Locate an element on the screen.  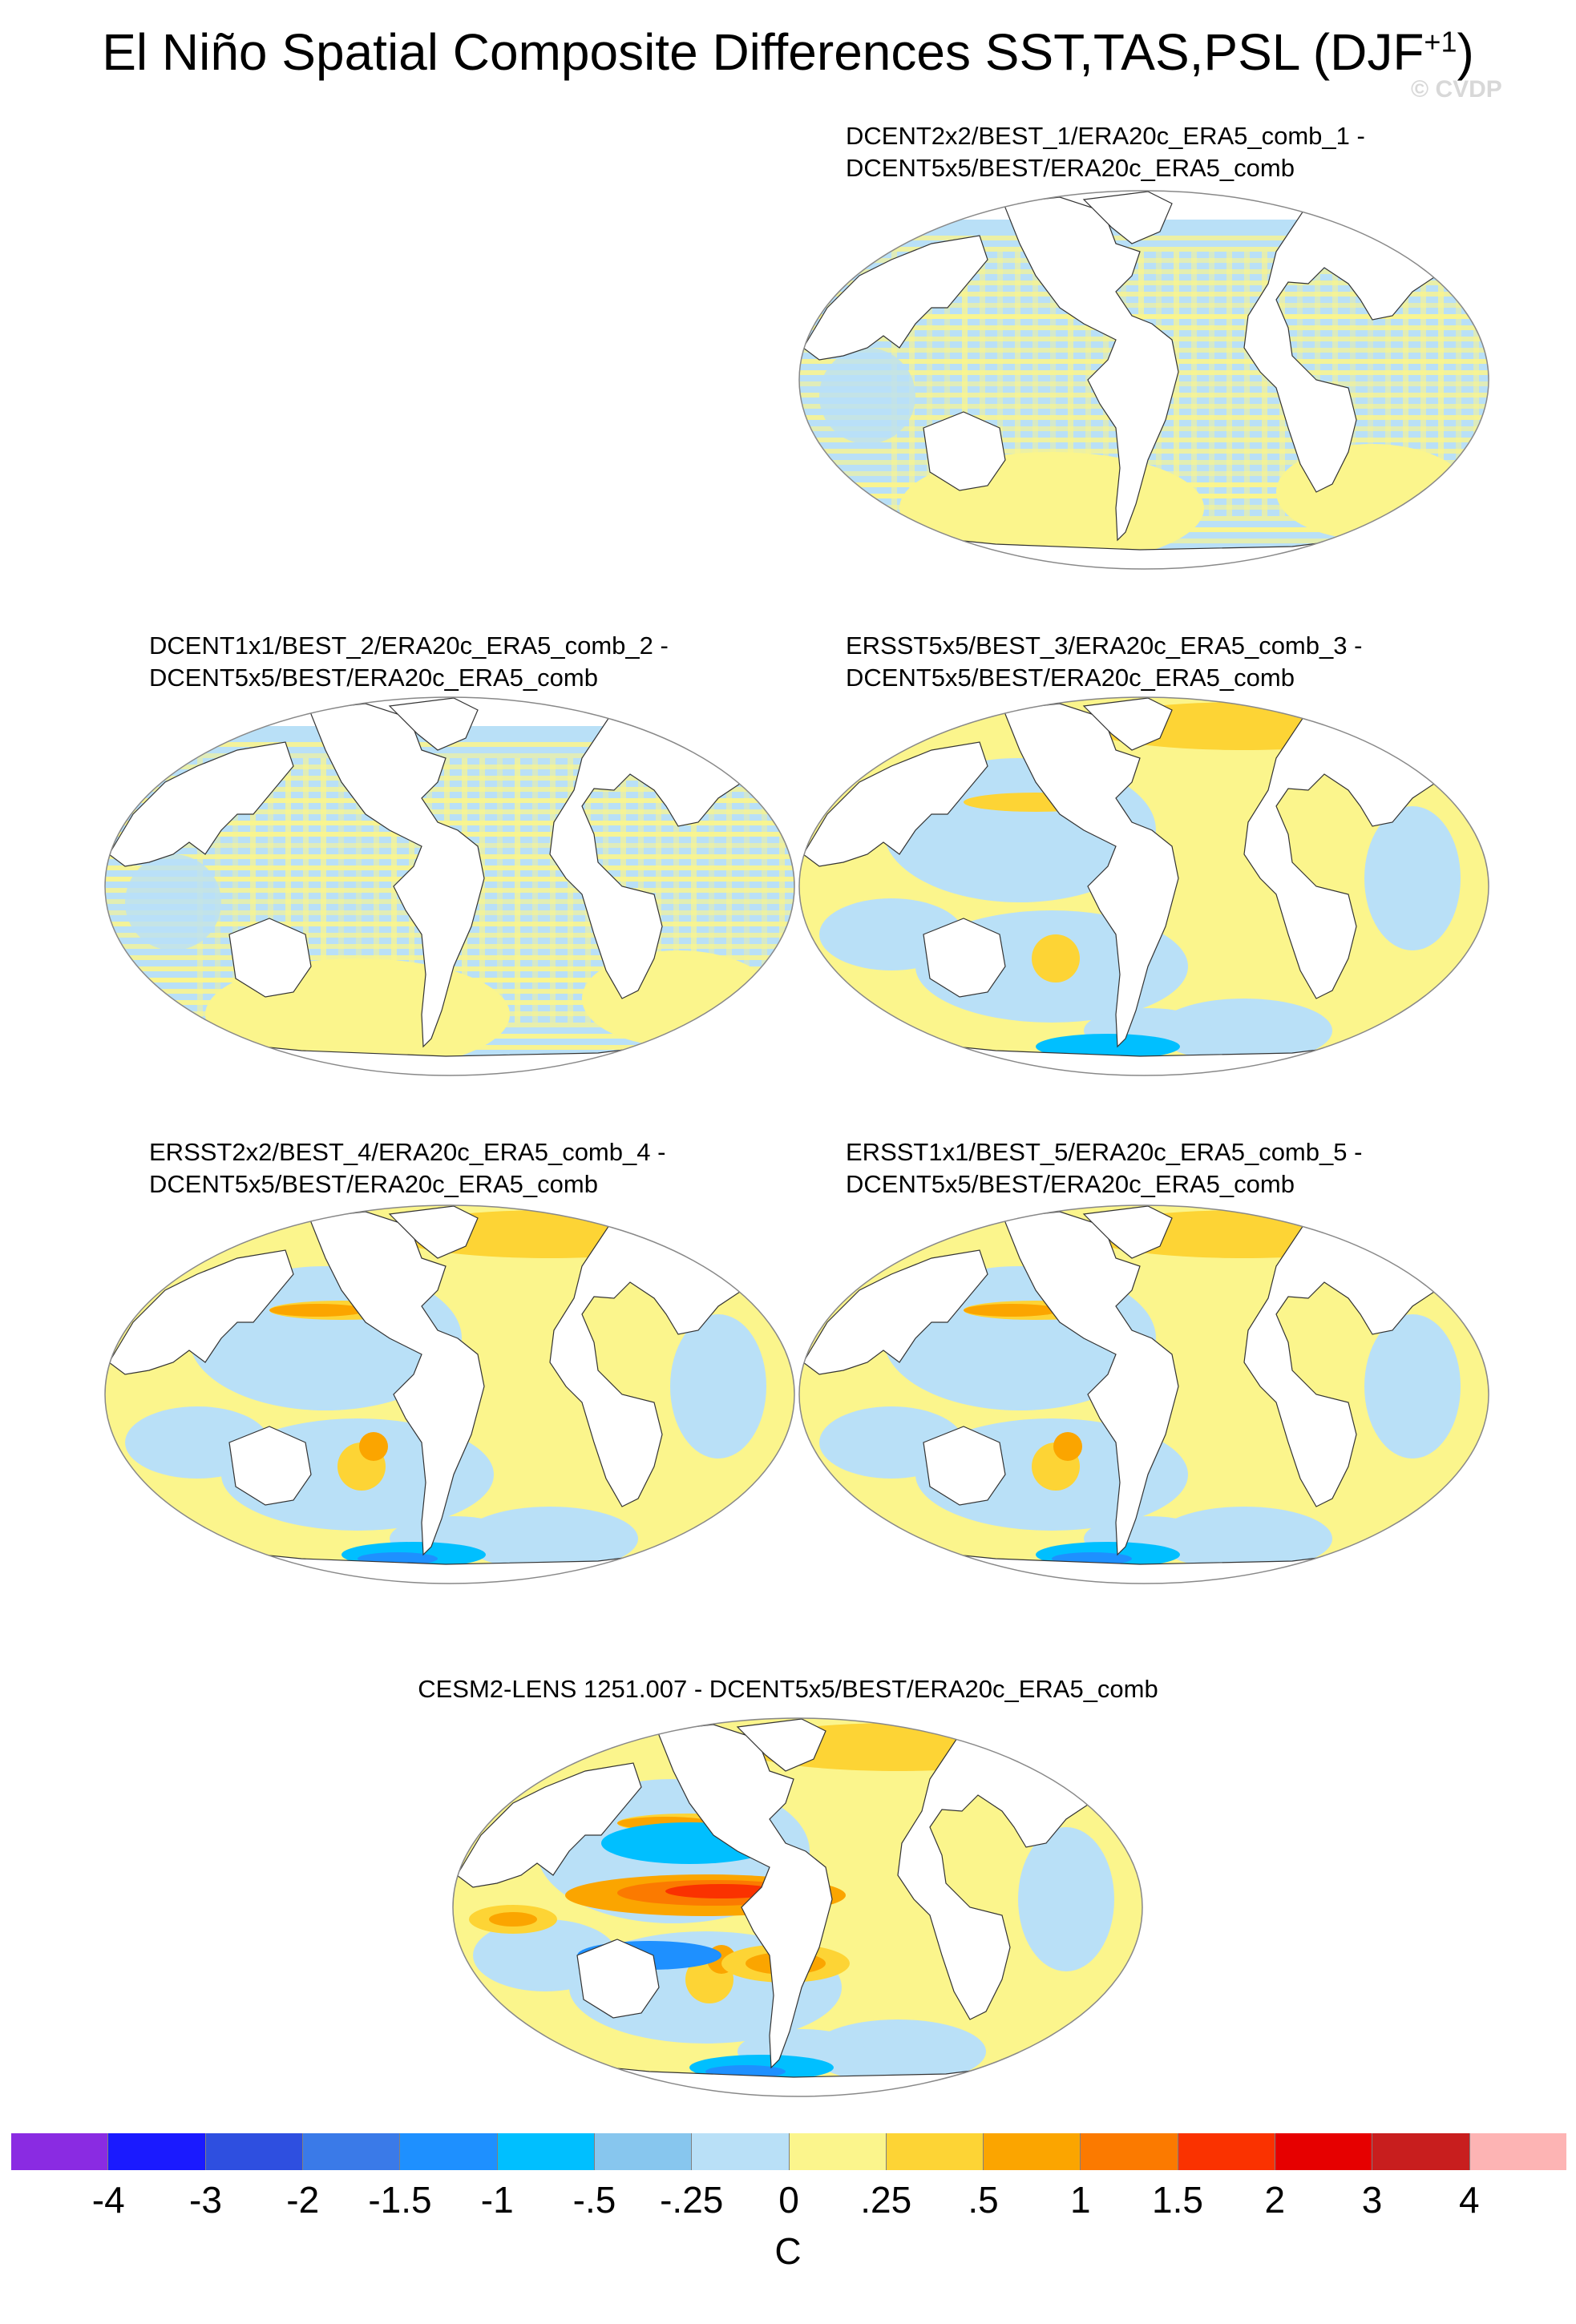
watermark: © CVDP is located at coordinates (1456, 89).